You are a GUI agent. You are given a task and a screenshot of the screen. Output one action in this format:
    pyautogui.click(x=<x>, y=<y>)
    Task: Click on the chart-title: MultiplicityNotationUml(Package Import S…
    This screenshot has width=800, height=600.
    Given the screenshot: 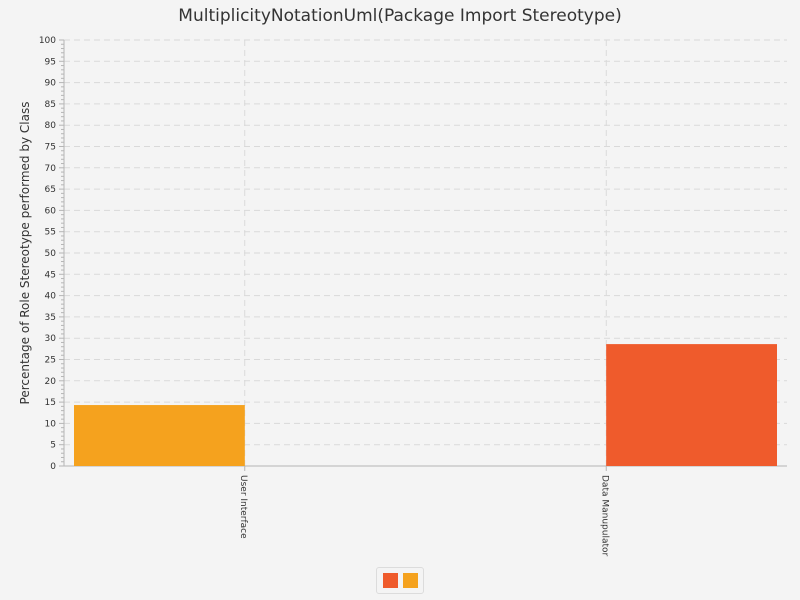 What is the action you would take?
    pyautogui.click(x=400, y=16)
    